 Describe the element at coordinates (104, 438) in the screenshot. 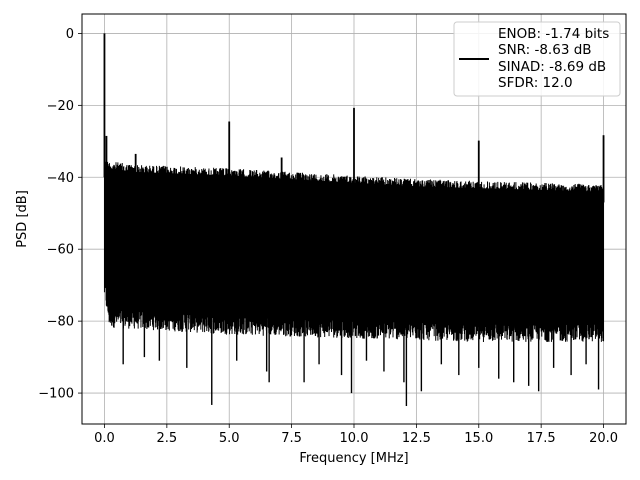

I see `x-tick-label: 0.0` at that location.